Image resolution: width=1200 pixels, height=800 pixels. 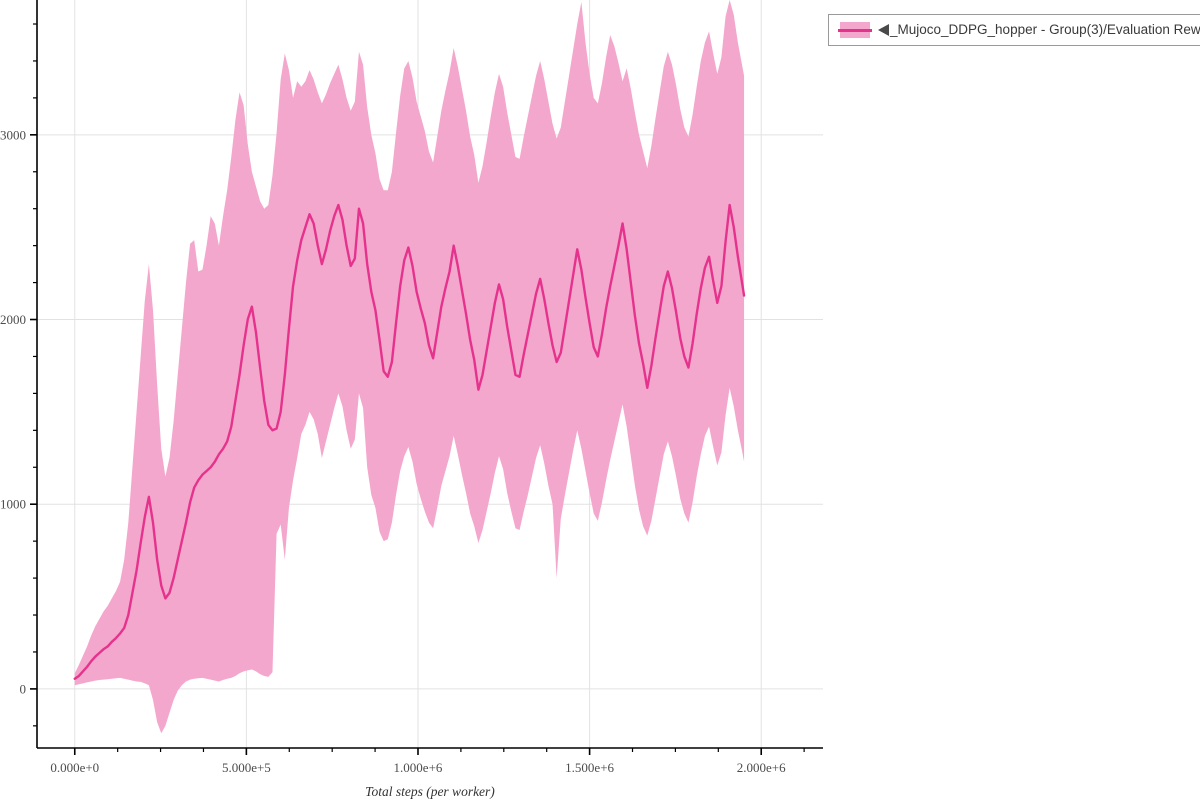 I want to click on y-tick-label: 2000, so click(x=13, y=319).